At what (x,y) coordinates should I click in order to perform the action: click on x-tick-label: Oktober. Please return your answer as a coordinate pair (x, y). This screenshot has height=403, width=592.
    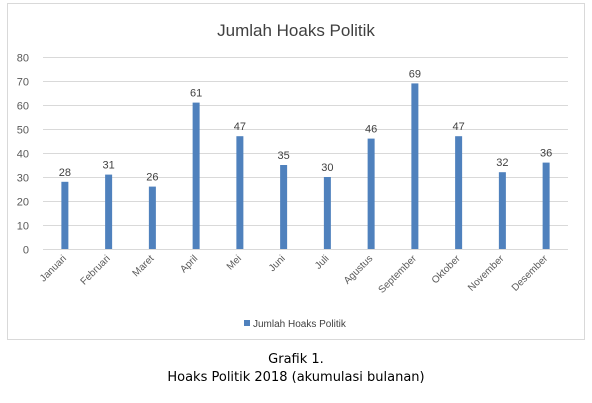
    Looking at the image, I should click on (446, 269).